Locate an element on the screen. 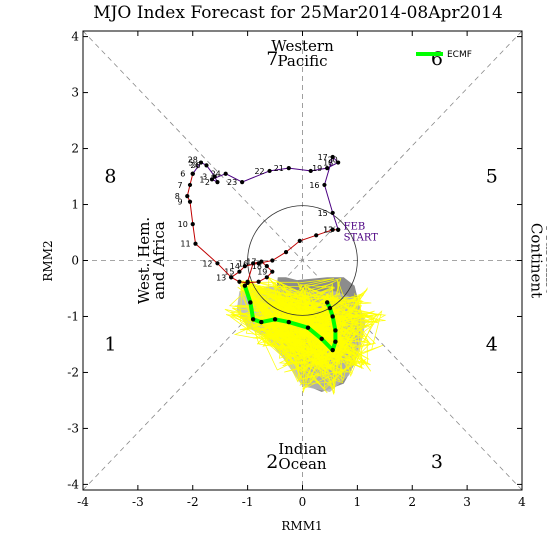 This screenshot has height=547, width=547. y-tick-label: 3 is located at coordinates (75, 93).